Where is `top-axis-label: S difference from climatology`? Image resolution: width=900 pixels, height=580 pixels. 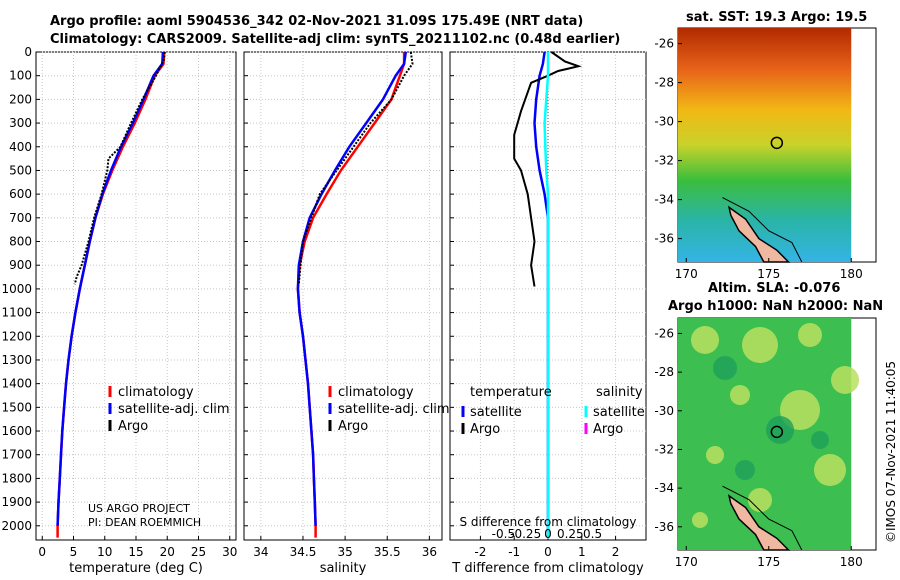
top-axis-label: S difference from climatology is located at coordinates (548, 522).